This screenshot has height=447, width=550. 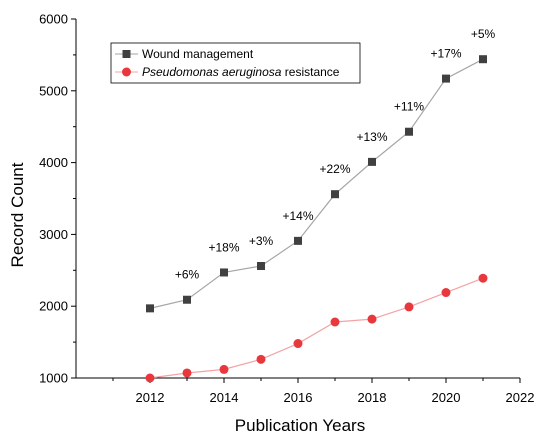 What do you see at coordinates (371, 137) in the screenshot?
I see `growth-annotation: +13%` at bounding box center [371, 137].